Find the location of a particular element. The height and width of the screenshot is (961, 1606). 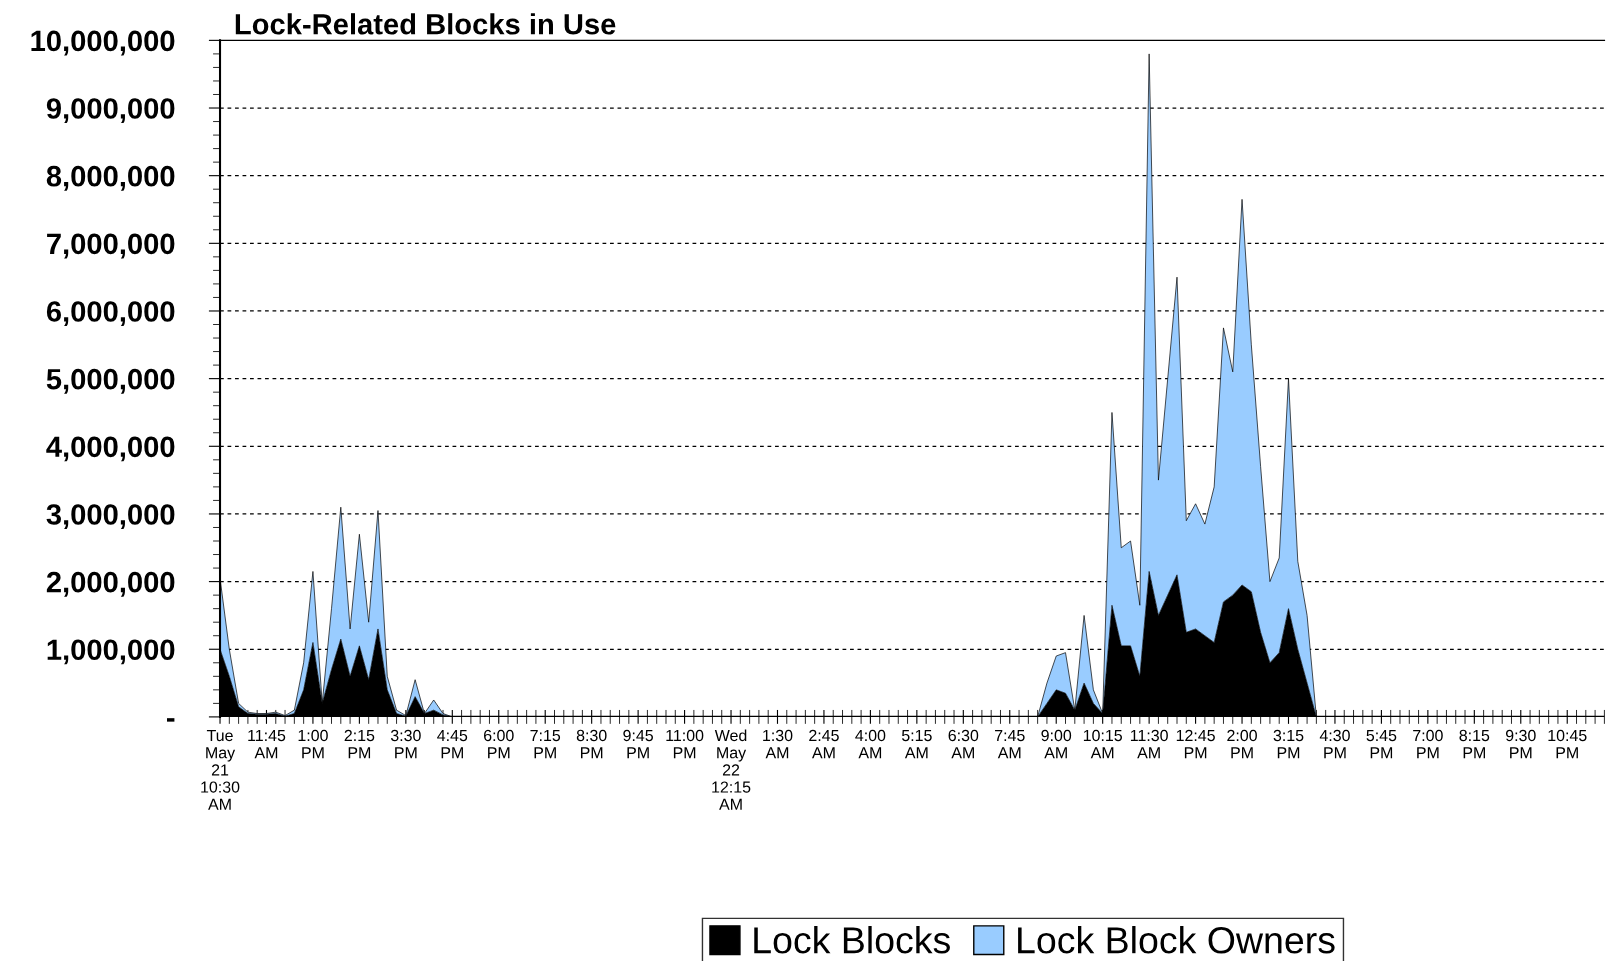

x-tick-label: 6:30 AM is located at coordinates (963, 744).